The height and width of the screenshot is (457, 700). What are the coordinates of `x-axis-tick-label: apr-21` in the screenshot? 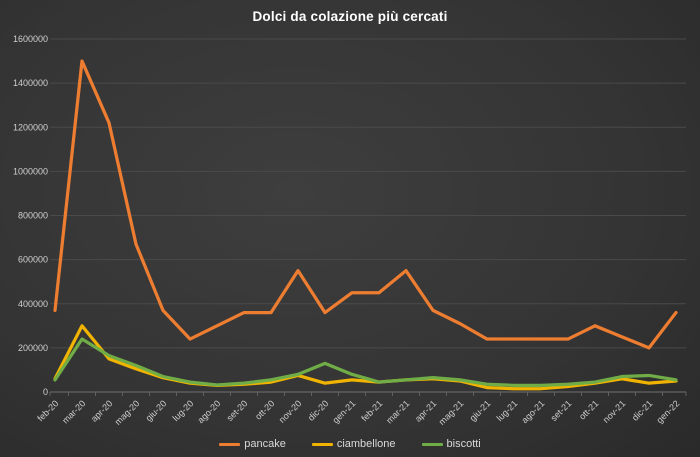 It's located at (425, 410).